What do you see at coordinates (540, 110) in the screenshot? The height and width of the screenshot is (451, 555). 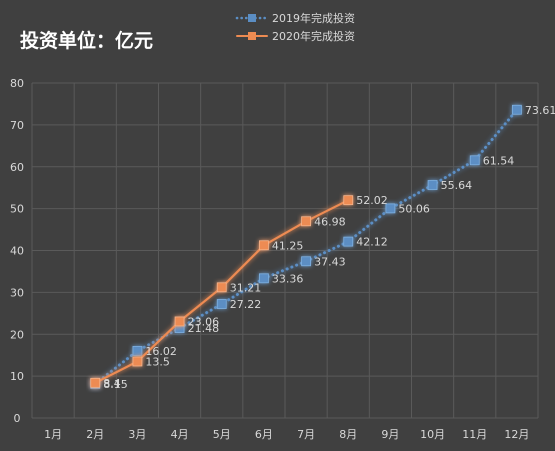 I see `data-label: 73.61` at bounding box center [540, 110].